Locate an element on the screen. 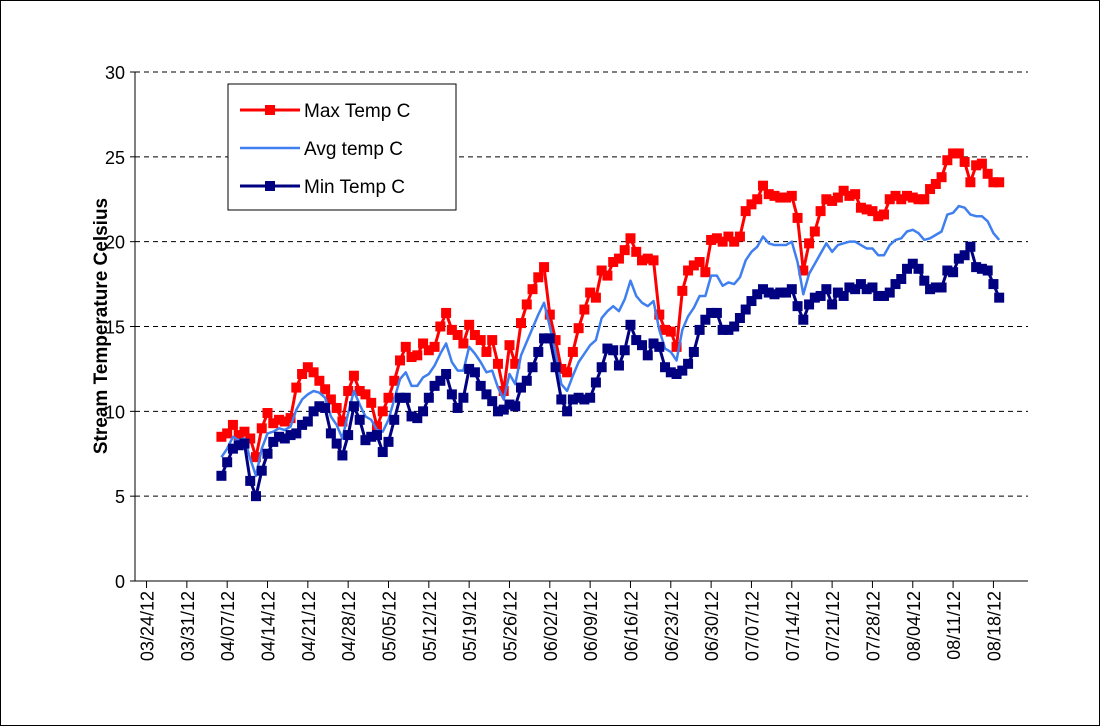  x-tick-label: 08/18/12 is located at coordinates (994, 626).